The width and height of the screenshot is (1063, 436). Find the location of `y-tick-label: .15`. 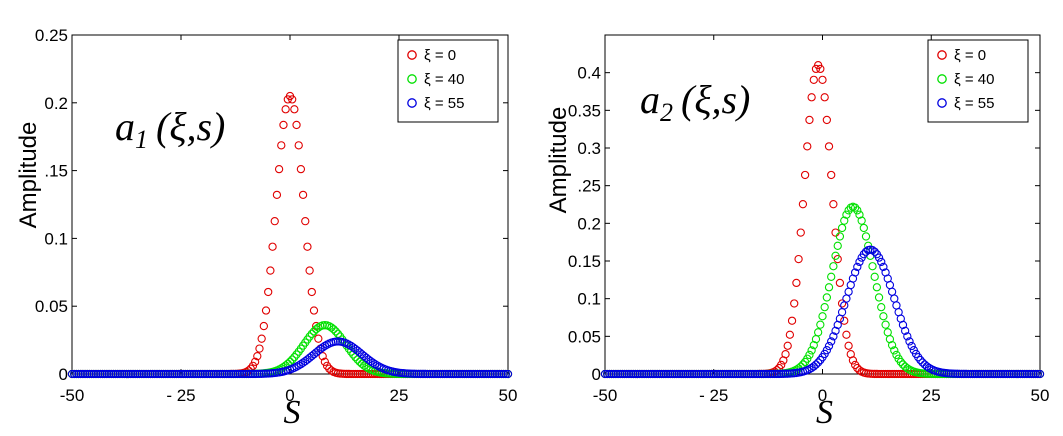

y-tick-label: .15 is located at coordinates (56, 171).